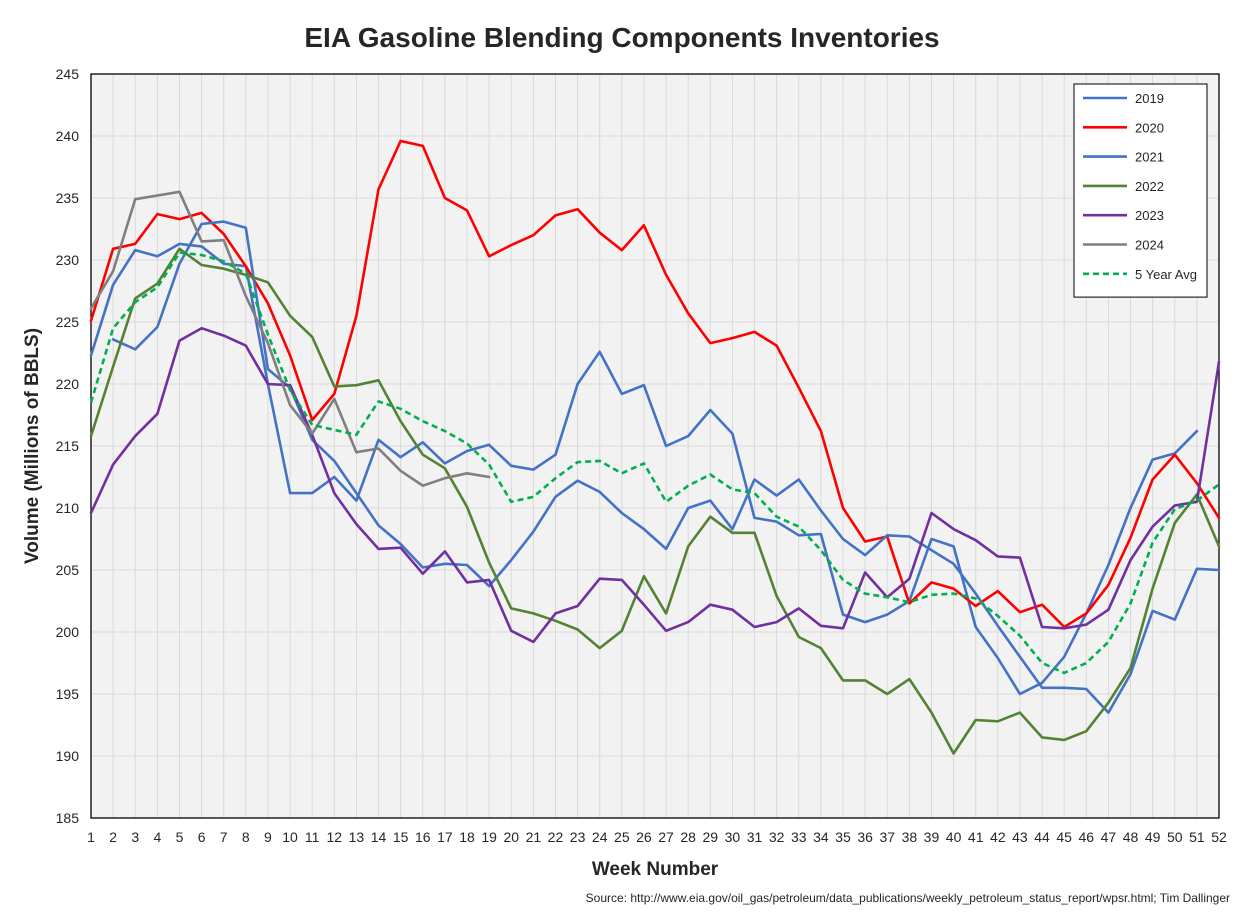  What do you see at coordinates (401, 837) in the screenshot?
I see `x-tick-label: 15` at bounding box center [401, 837].